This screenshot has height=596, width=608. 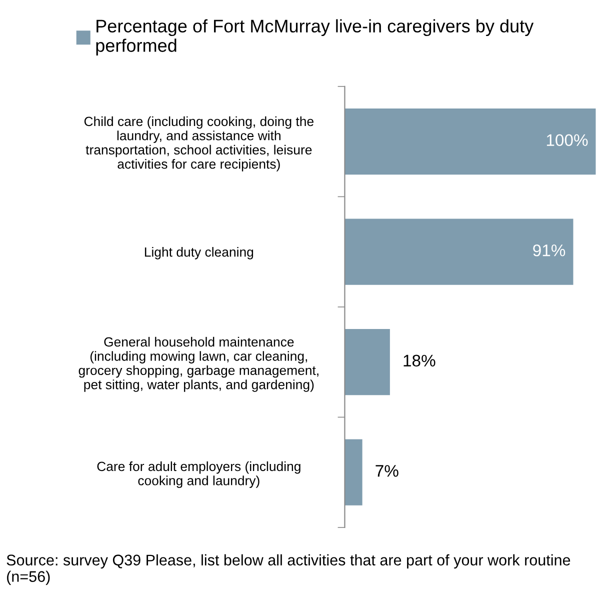 I want to click on y-tick-label: Child care (including cooking, doing the laundry, and assistance with transportation, school activities, leisure activities for care recipients), so click(x=199, y=144).